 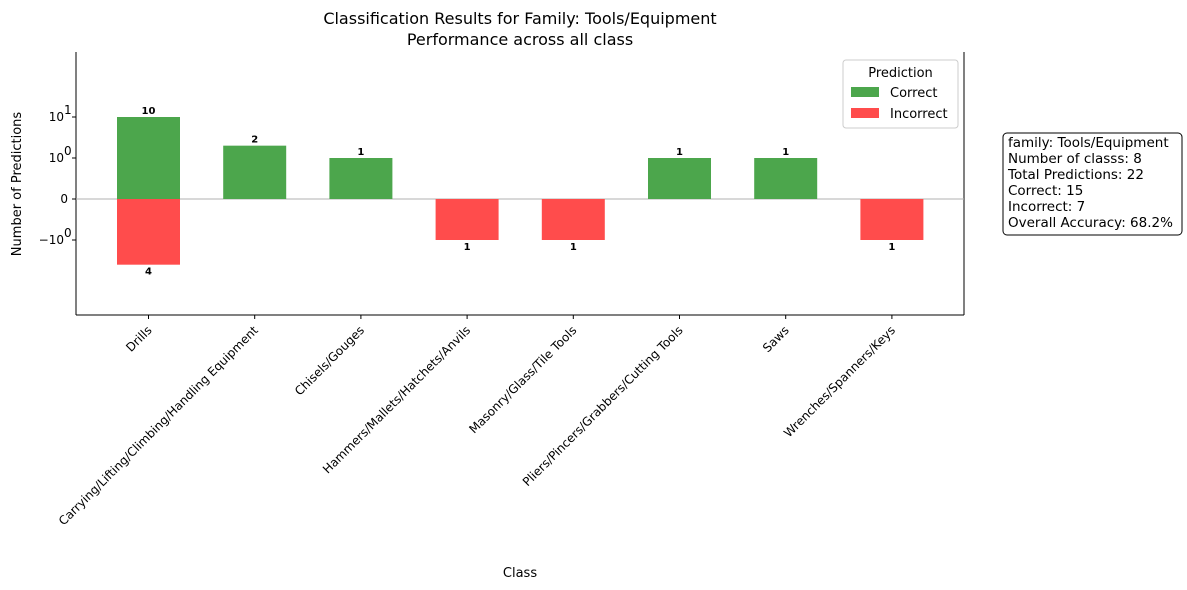 What do you see at coordinates (1090, 223) in the screenshot?
I see `stats-line: Overall Accuracy: 68.2%` at bounding box center [1090, 223].